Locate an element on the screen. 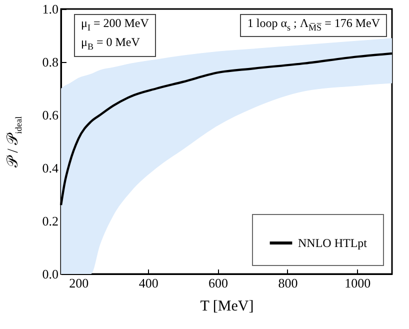 This screenshot has width=409, height=329. x-tick-label: 800 is located at coordinates (288, 283).